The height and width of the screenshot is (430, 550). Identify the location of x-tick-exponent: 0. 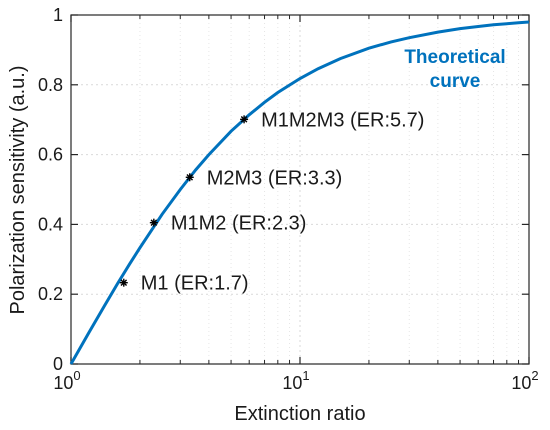
(76, 375).